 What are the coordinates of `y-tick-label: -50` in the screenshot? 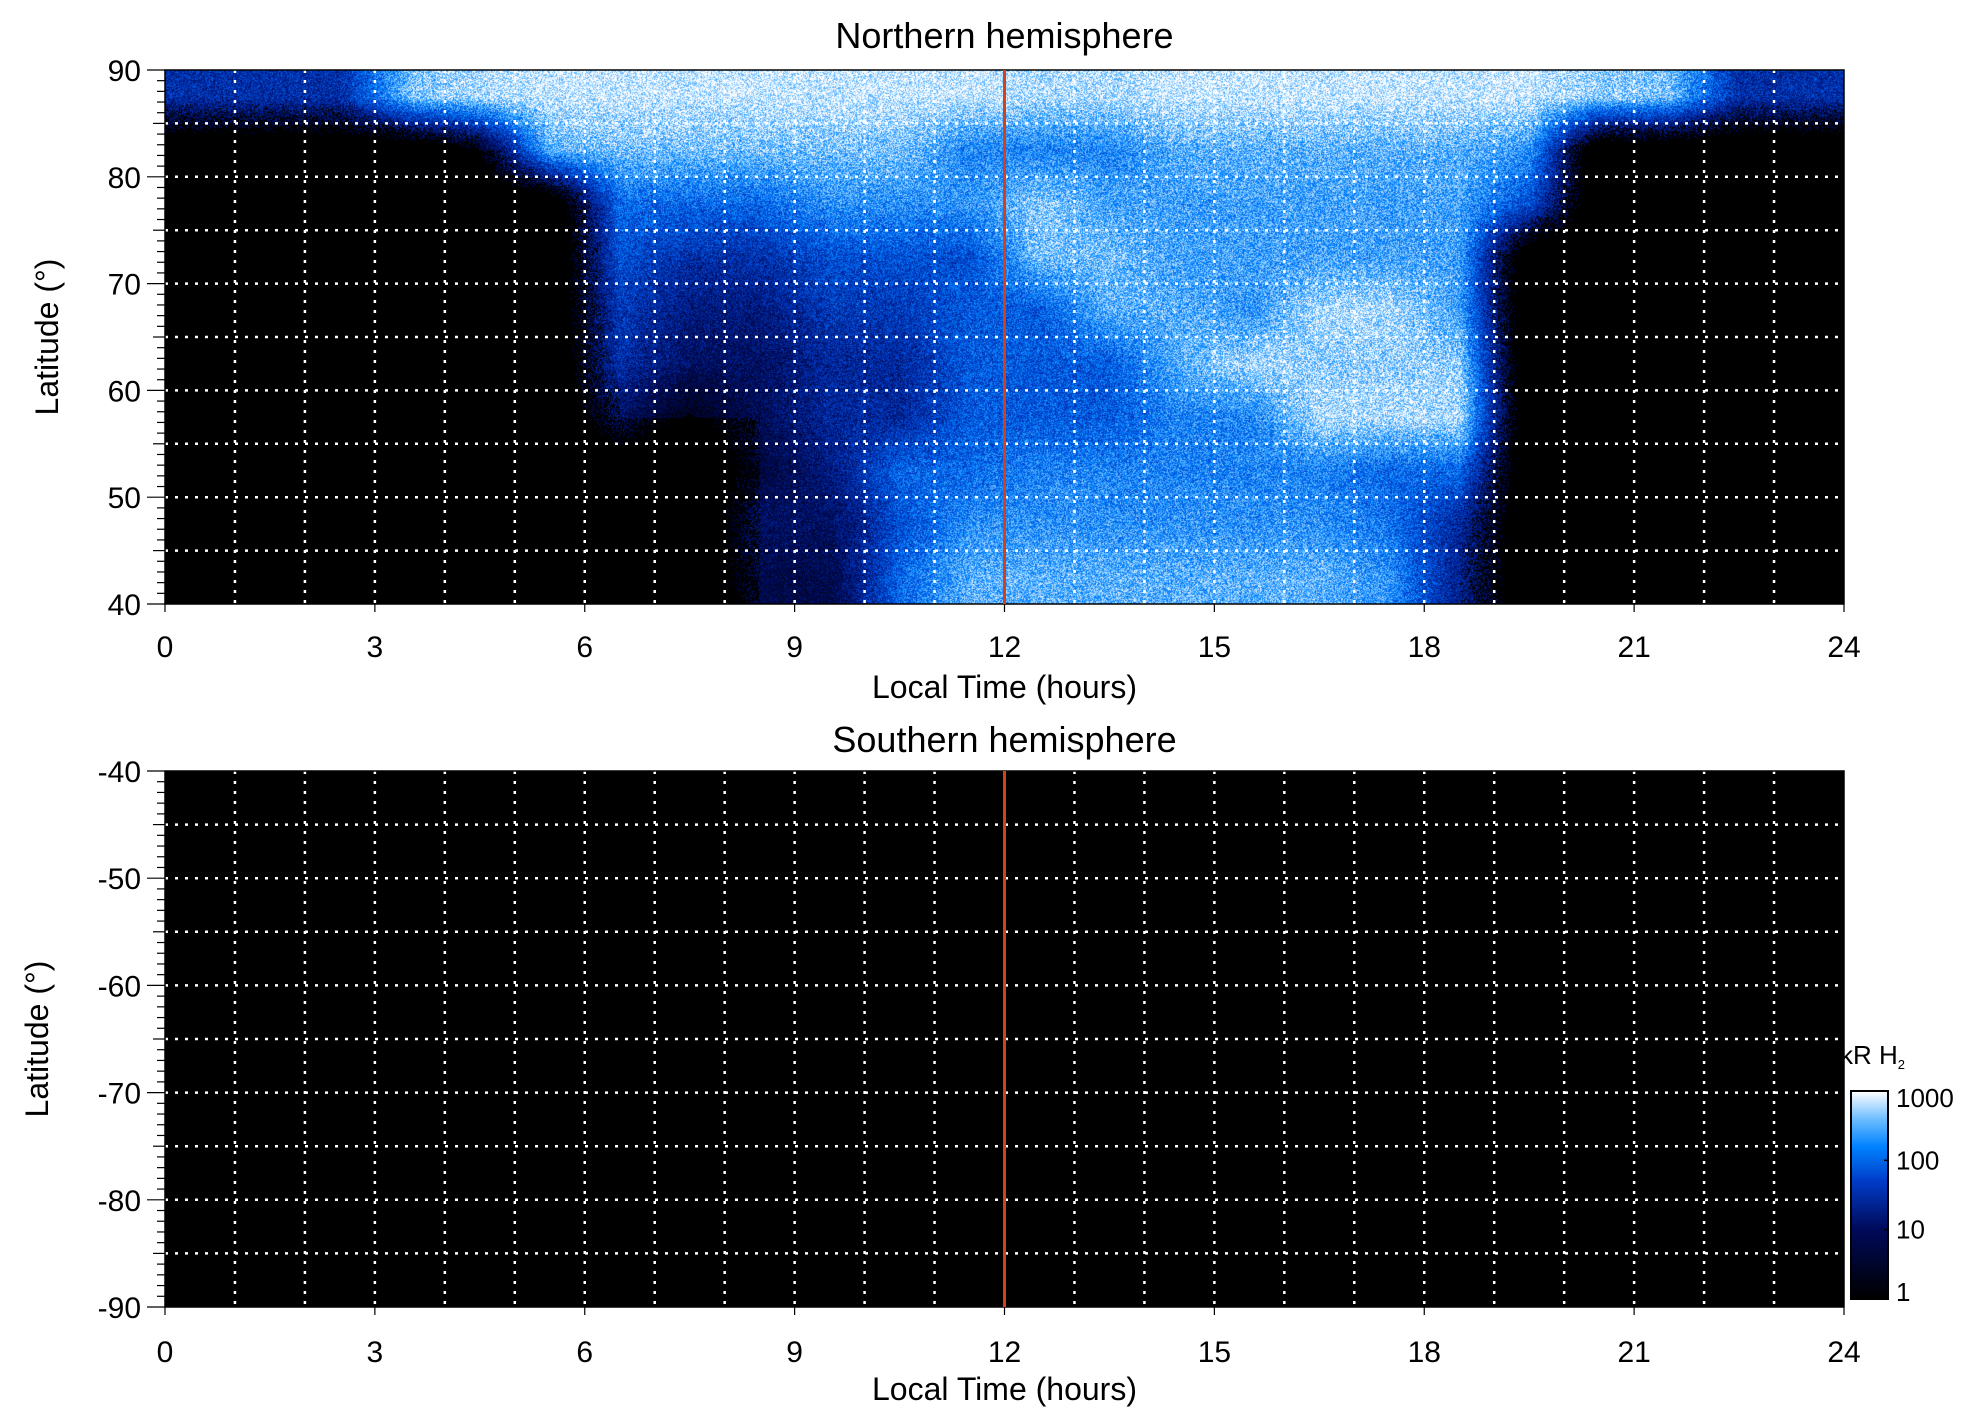 It's located at (119, 879).